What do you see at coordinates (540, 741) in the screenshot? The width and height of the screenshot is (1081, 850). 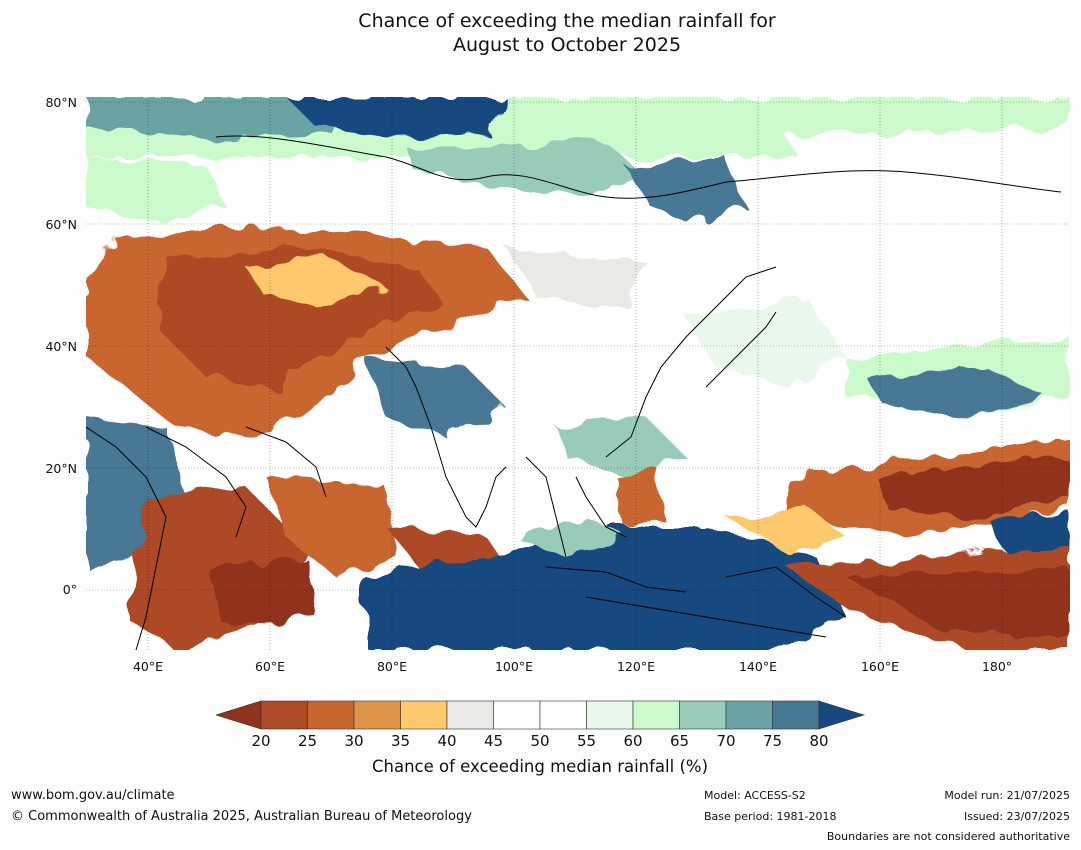 I see `colorbar-tick-50: 50` at bounding box center [540, 741].